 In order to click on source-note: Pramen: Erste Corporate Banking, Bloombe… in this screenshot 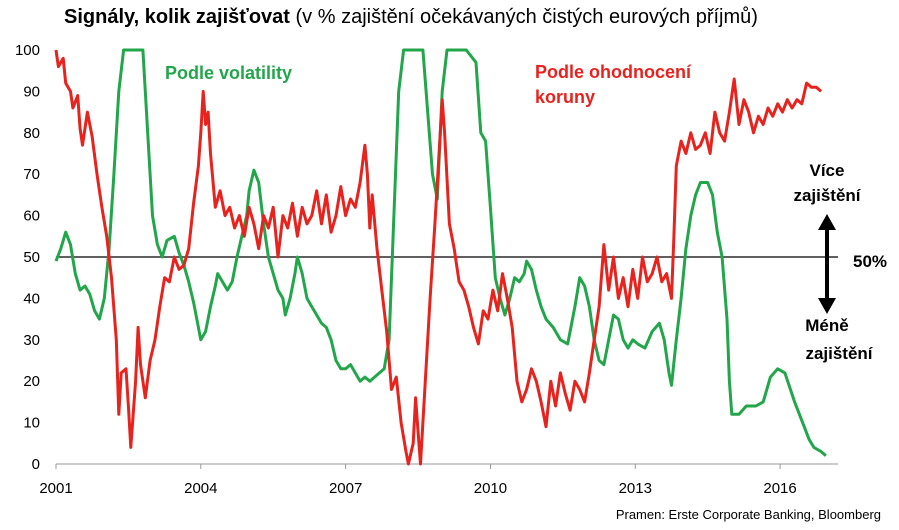, I will do `click(748, 514)`.